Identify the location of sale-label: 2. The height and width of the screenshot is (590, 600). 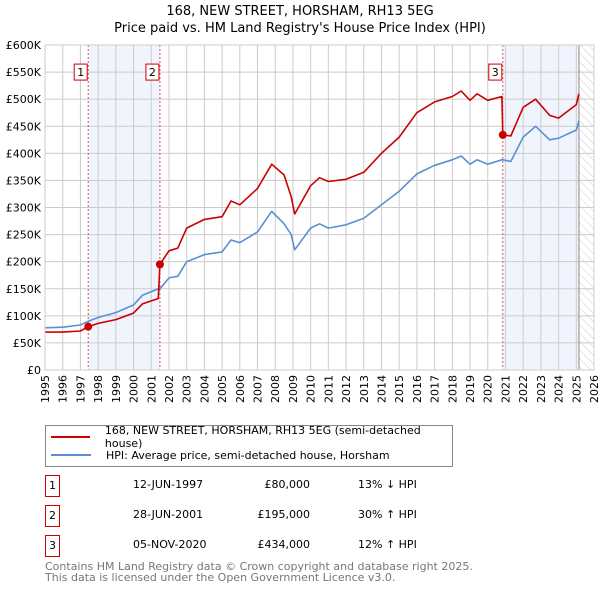
(152, 72).